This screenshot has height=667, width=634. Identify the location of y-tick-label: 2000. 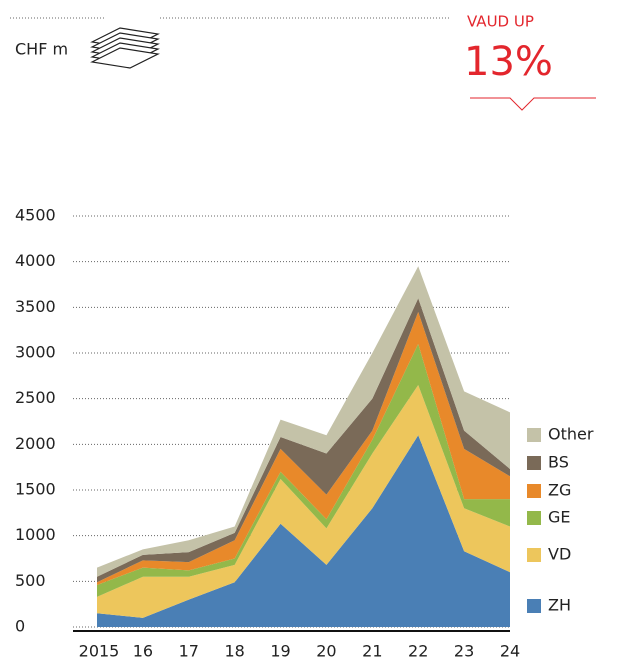
(35, 443).